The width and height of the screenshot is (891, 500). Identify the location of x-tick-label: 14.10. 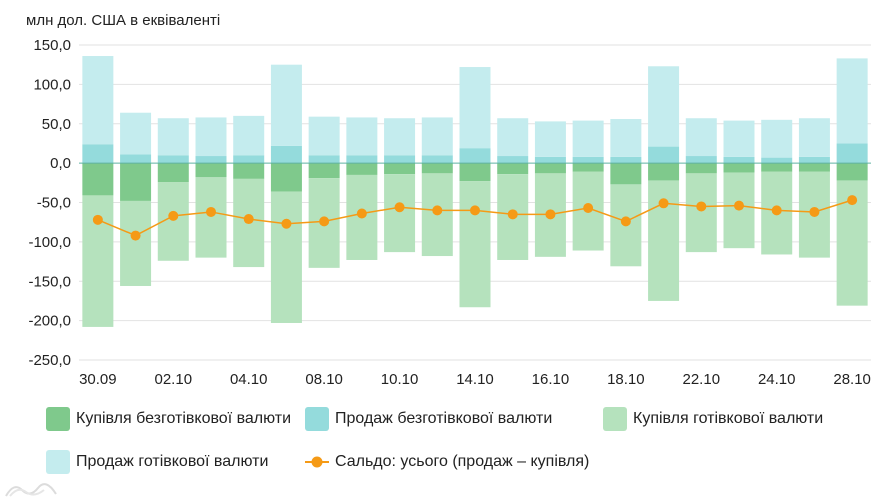
(475, 379).